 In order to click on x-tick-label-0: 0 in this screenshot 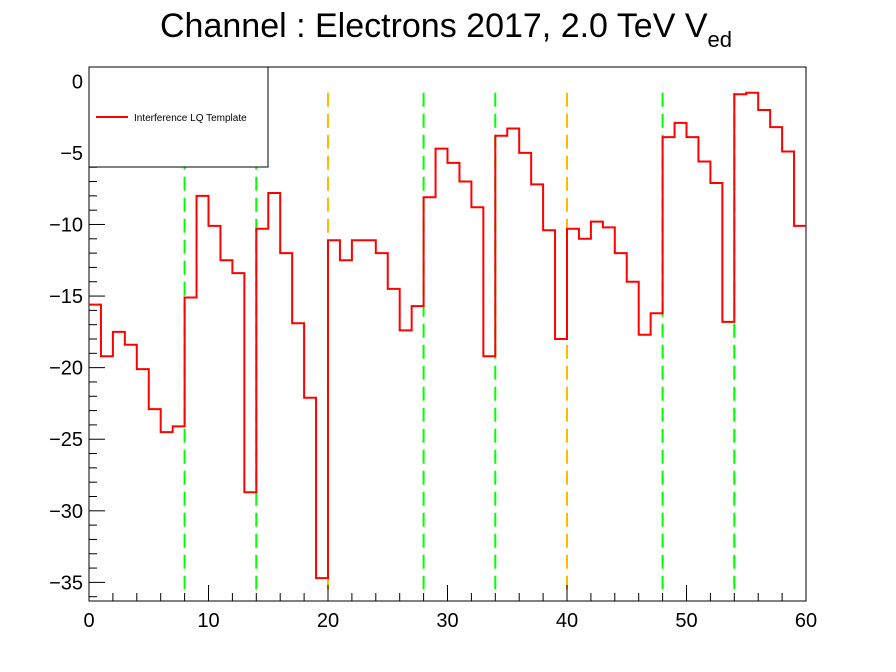, I will do `click(88, 621)`.